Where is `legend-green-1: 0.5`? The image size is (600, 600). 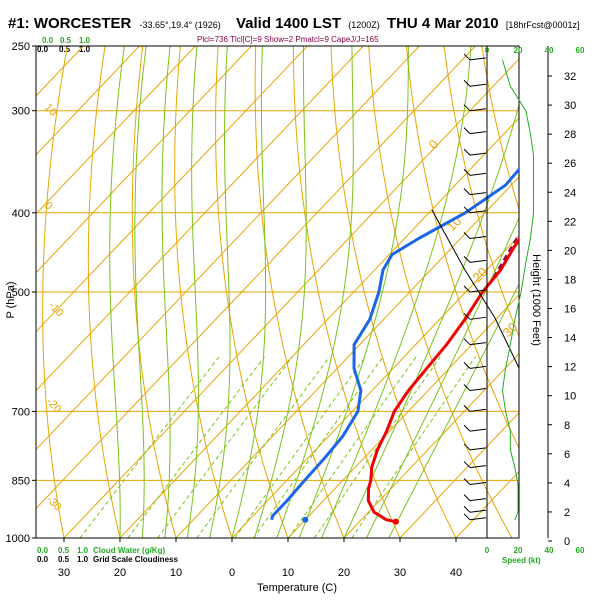 legend-green-1: 0.5 is located at coordinates (66, 40).